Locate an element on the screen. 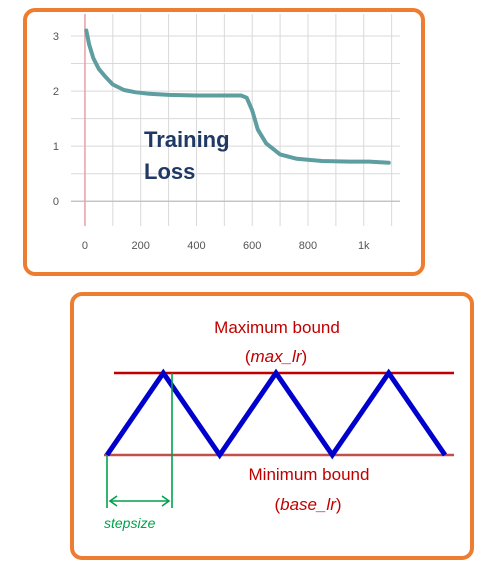 Image resolution: width=494 pixels, height=574 pixels. y-tick-label: 1 is located at coordinates (56, 147).